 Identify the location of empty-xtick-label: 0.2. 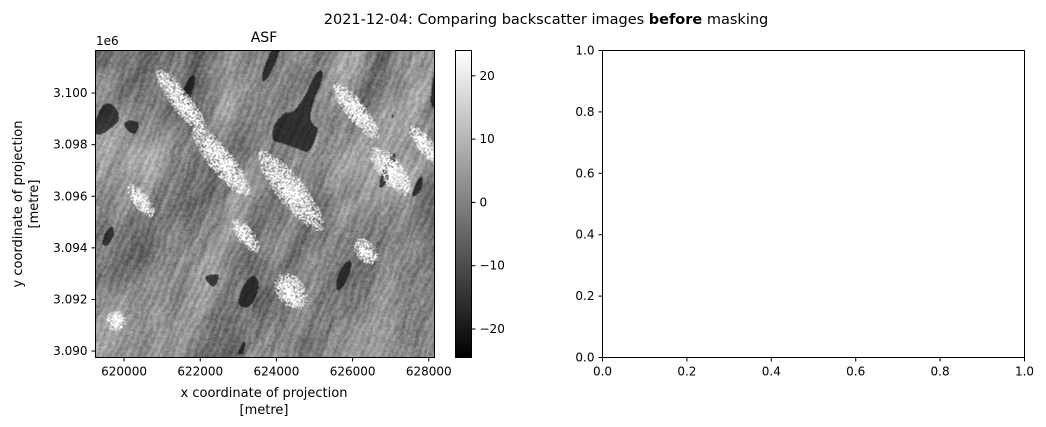
(686, 372).